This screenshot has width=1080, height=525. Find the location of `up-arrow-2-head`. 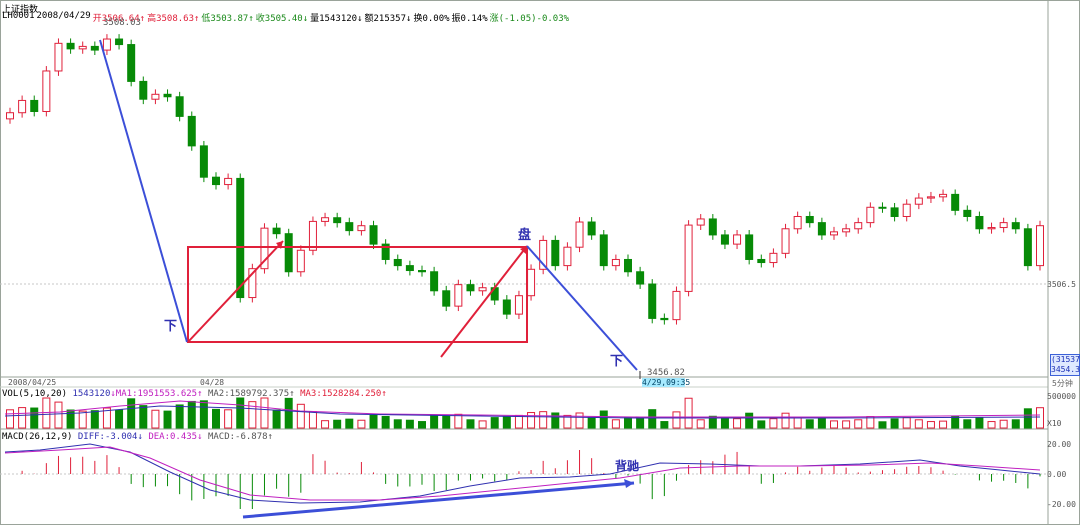

up-arrow-2-head is located at coordinates (523, 250).